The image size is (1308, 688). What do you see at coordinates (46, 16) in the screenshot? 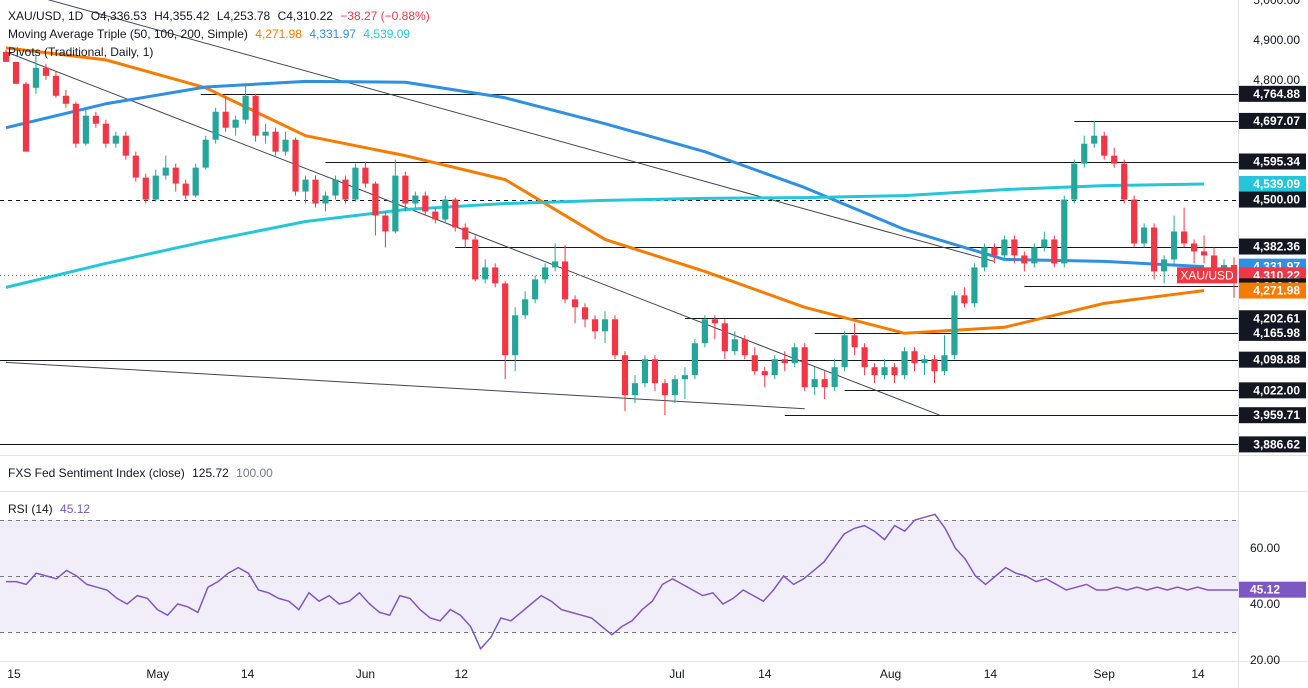
I see `symbol-title: XAU/USD, 1D` at bounding box center [46, 16].